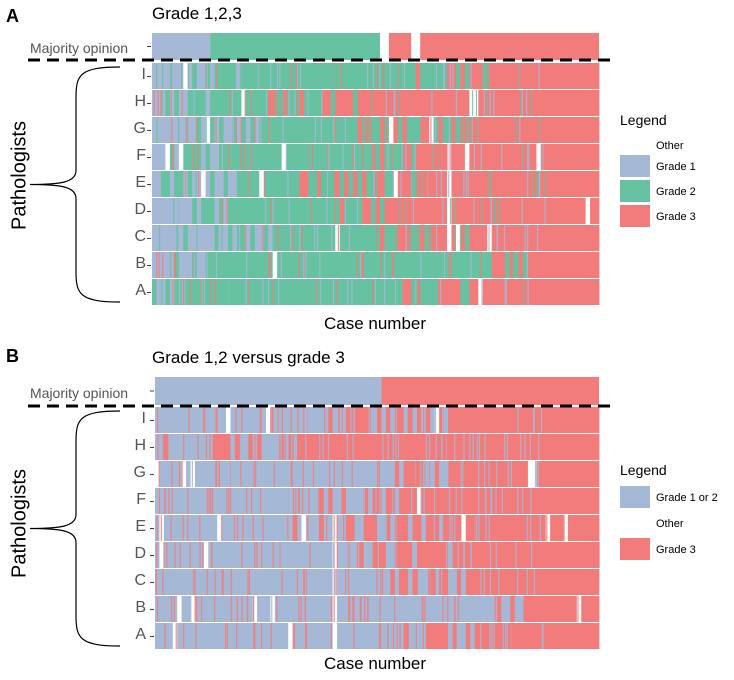 The height and width of the screenshot is (680, 734). Describe the element at coordinates (183, 292) in the screenshot. I see `streak-a-12-a` at that location.